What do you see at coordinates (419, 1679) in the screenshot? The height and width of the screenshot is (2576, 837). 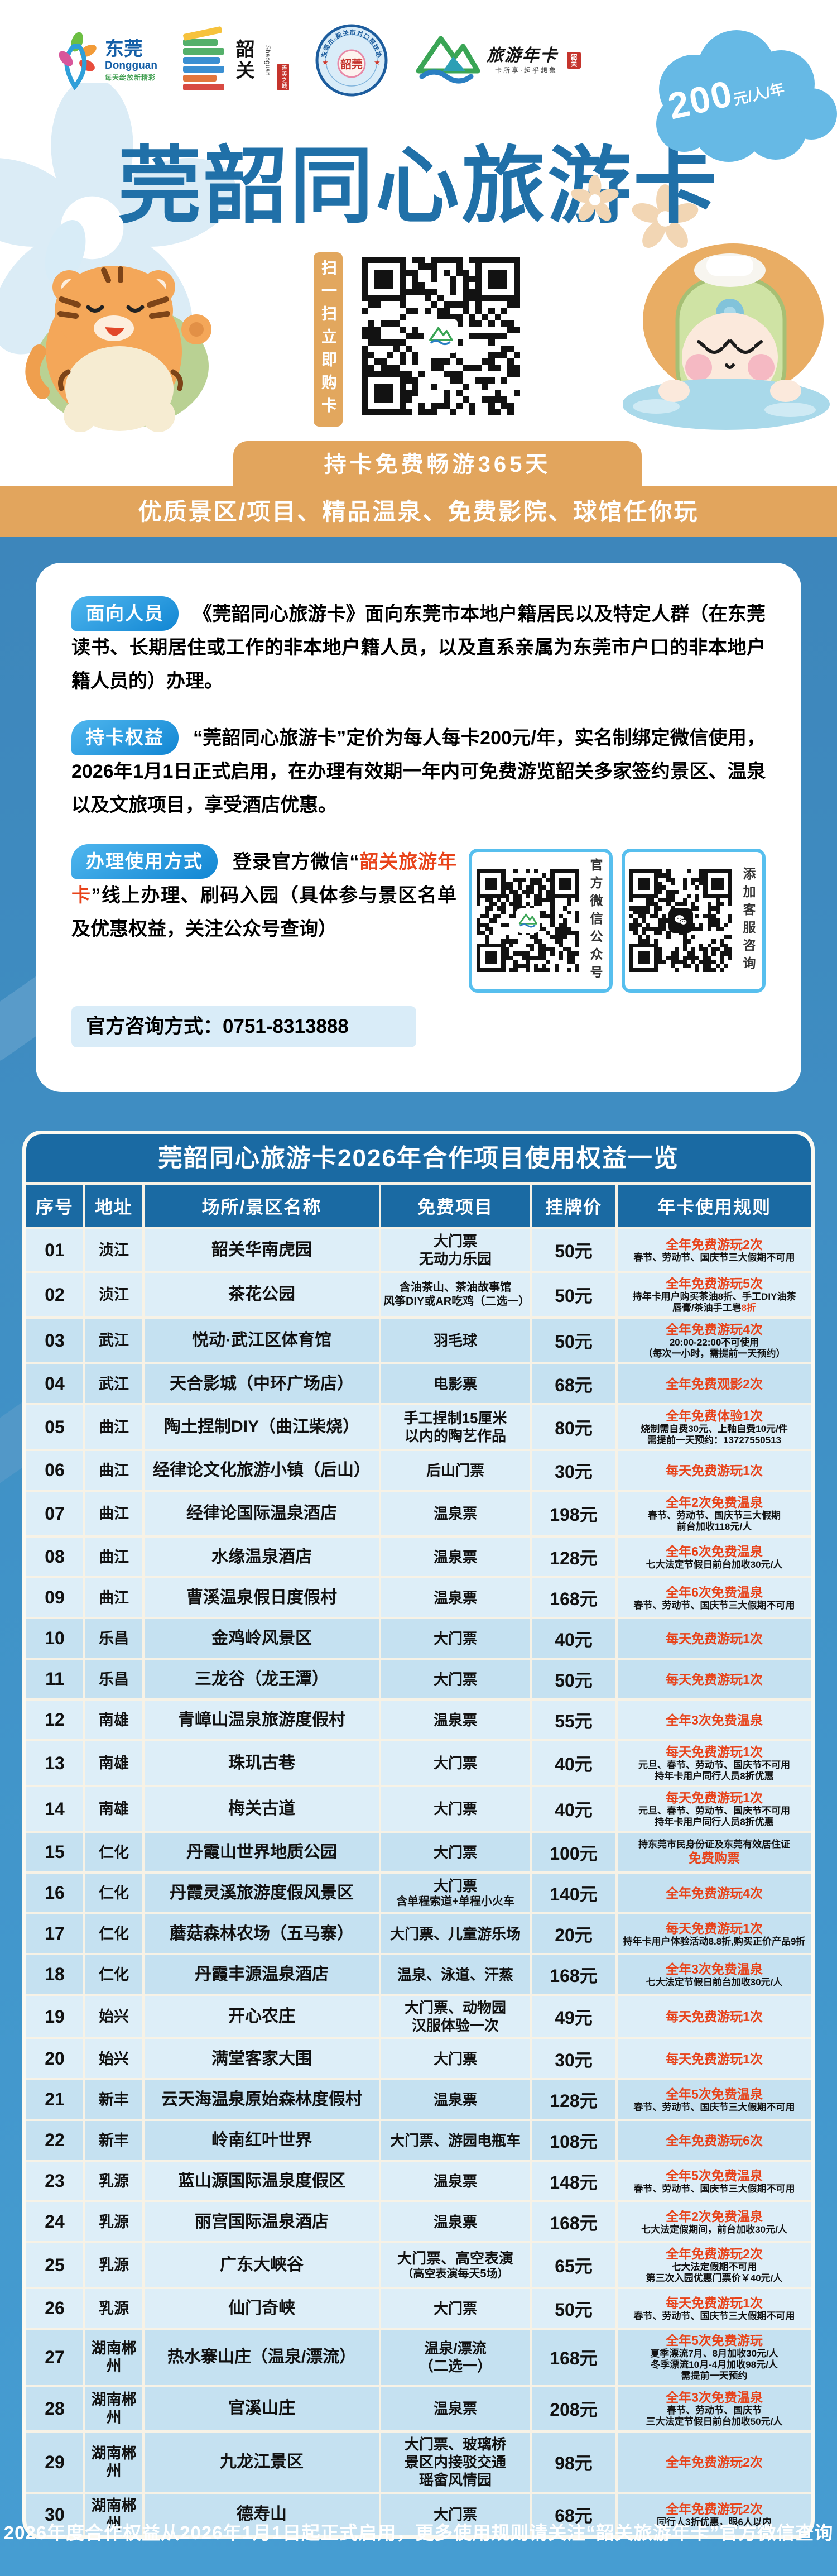 I see `table-row-11: 11 乐昌 三龙谷（龙王潭） 大门票 50元 每天免费游玩1次` at bounding box center [419, 1679].